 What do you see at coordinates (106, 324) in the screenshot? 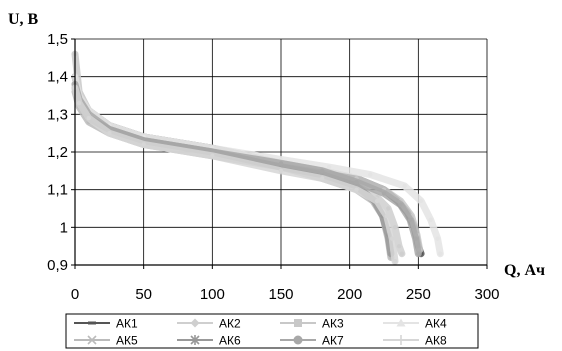
I see `legend-item: АК1` at bounding box center [106, 324].